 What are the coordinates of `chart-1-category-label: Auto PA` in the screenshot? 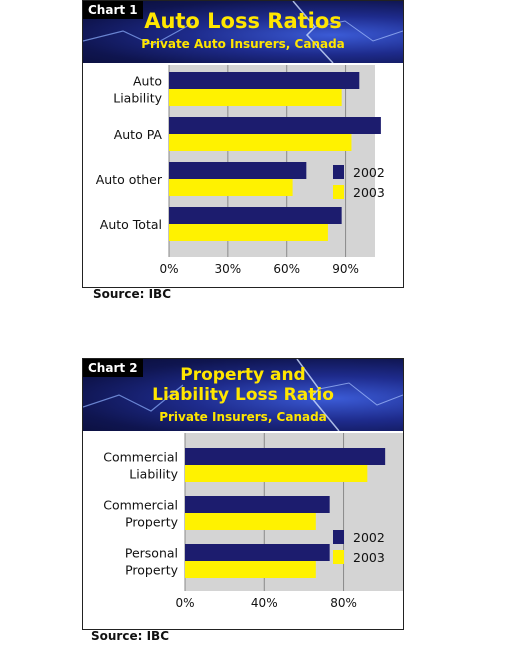 It's located at (138, 134).